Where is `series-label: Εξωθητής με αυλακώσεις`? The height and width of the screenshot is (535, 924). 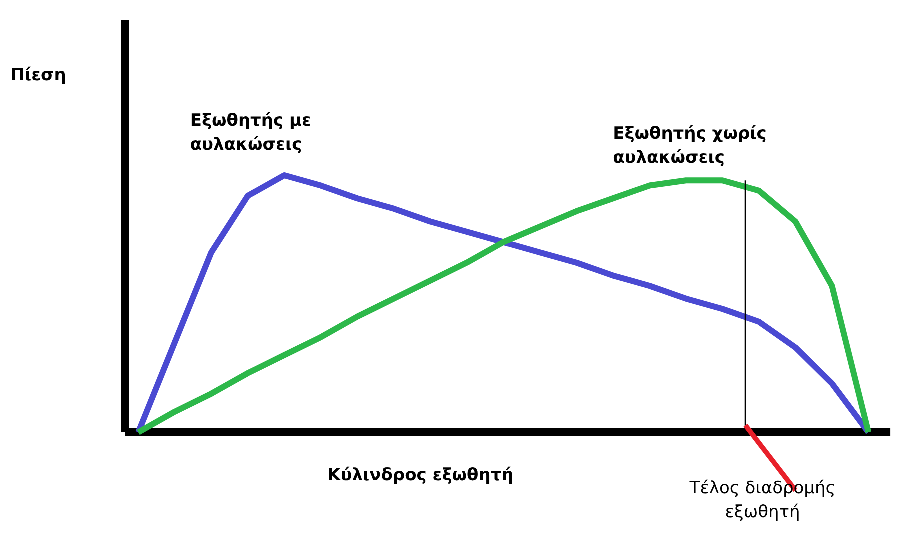 series-label: Εξωθητής με αυλακώσεις is located at coordinates (251, 132).